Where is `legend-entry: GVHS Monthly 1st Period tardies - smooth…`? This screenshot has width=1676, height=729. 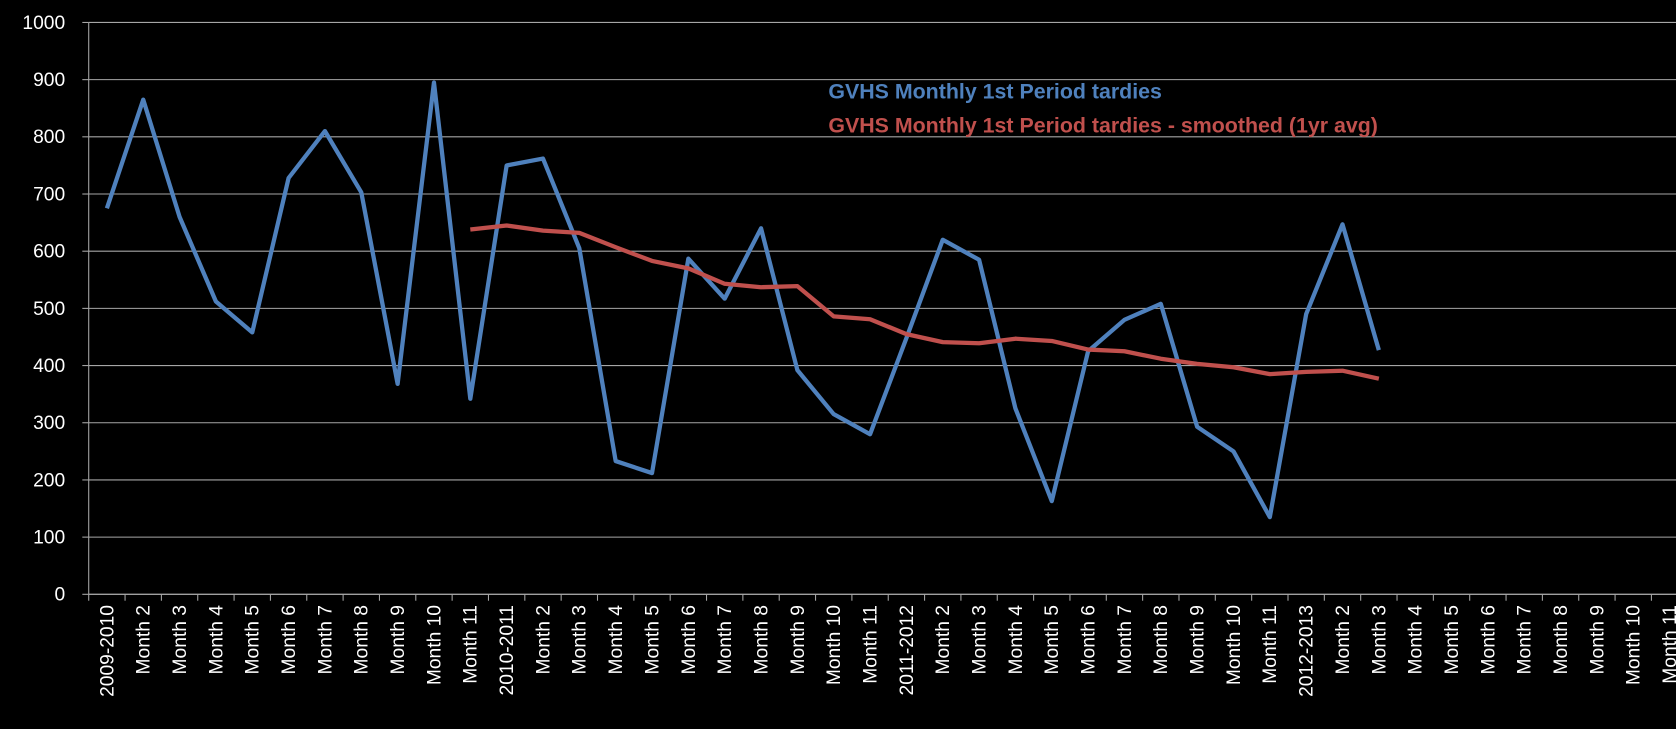 legend-entry: GVHS Monthly 1st Period tardies - smooth… is located at coordinates (1103, 126).